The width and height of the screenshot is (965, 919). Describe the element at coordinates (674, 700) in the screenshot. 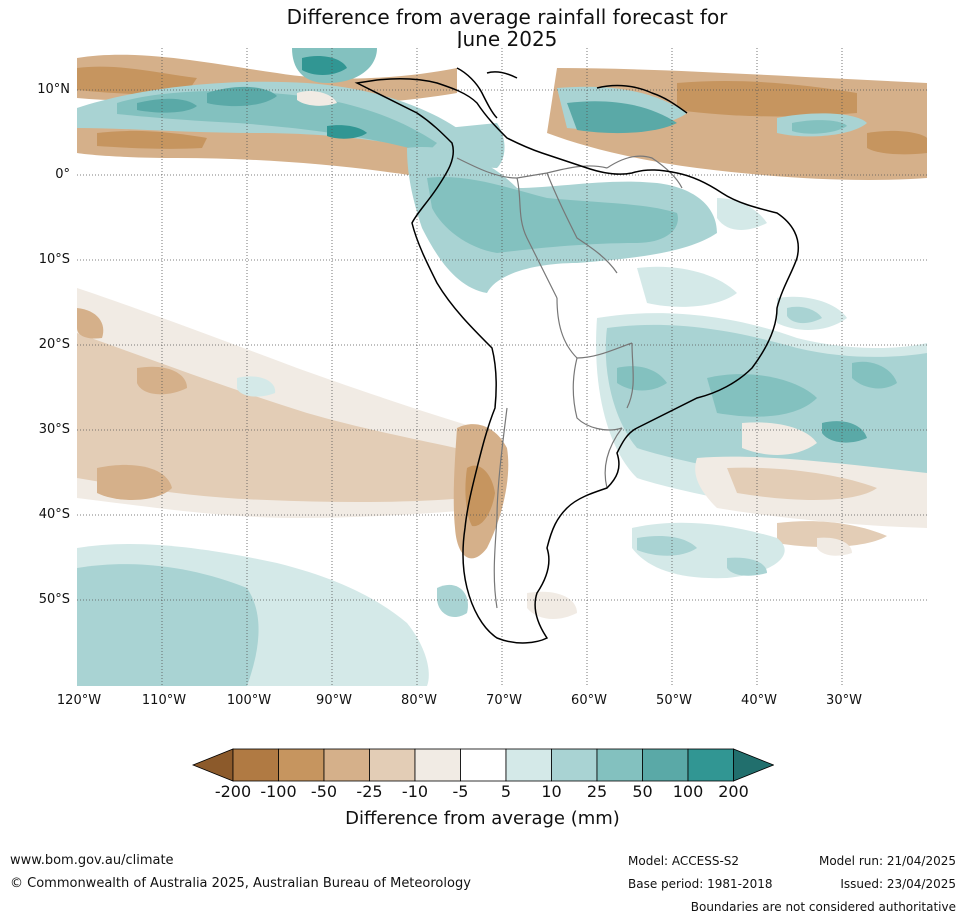

I see `lon-label-50w: 50°W` at that location.